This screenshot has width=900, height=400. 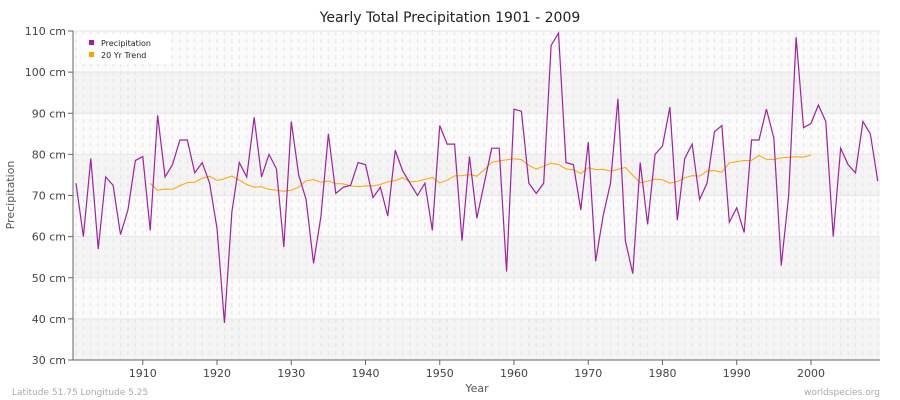 I want to click on x-tick-label: 1920, so click(x=217, y=373).